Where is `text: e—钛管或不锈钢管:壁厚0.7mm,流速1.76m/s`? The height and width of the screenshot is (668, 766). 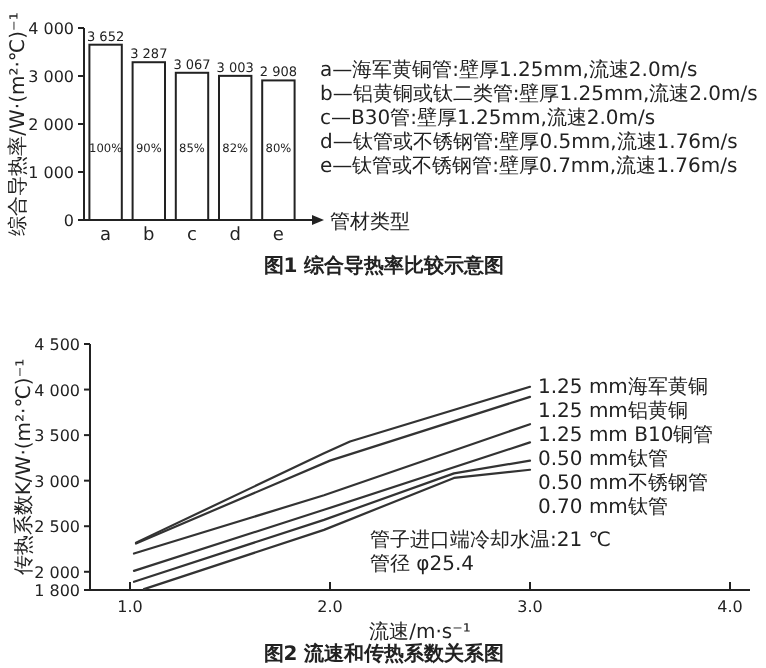
text: e—钛管或不锈钢管:壁厚0.7mm,流速1.76m/s is located at coordinates (529, 166).